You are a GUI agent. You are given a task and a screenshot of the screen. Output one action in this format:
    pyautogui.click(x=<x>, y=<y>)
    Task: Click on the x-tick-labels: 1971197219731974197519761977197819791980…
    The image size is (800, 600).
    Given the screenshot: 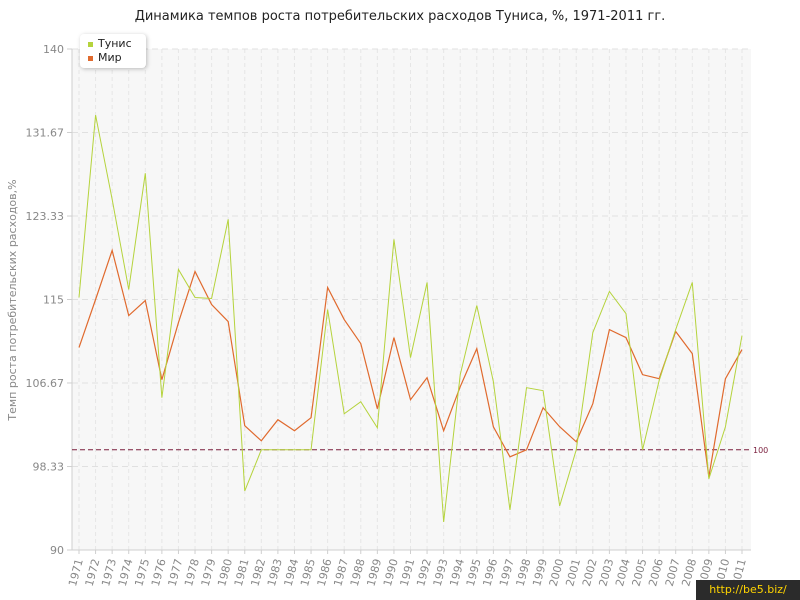 What is the action you would take?
    pyautogui.click(x=407, y=569)
    